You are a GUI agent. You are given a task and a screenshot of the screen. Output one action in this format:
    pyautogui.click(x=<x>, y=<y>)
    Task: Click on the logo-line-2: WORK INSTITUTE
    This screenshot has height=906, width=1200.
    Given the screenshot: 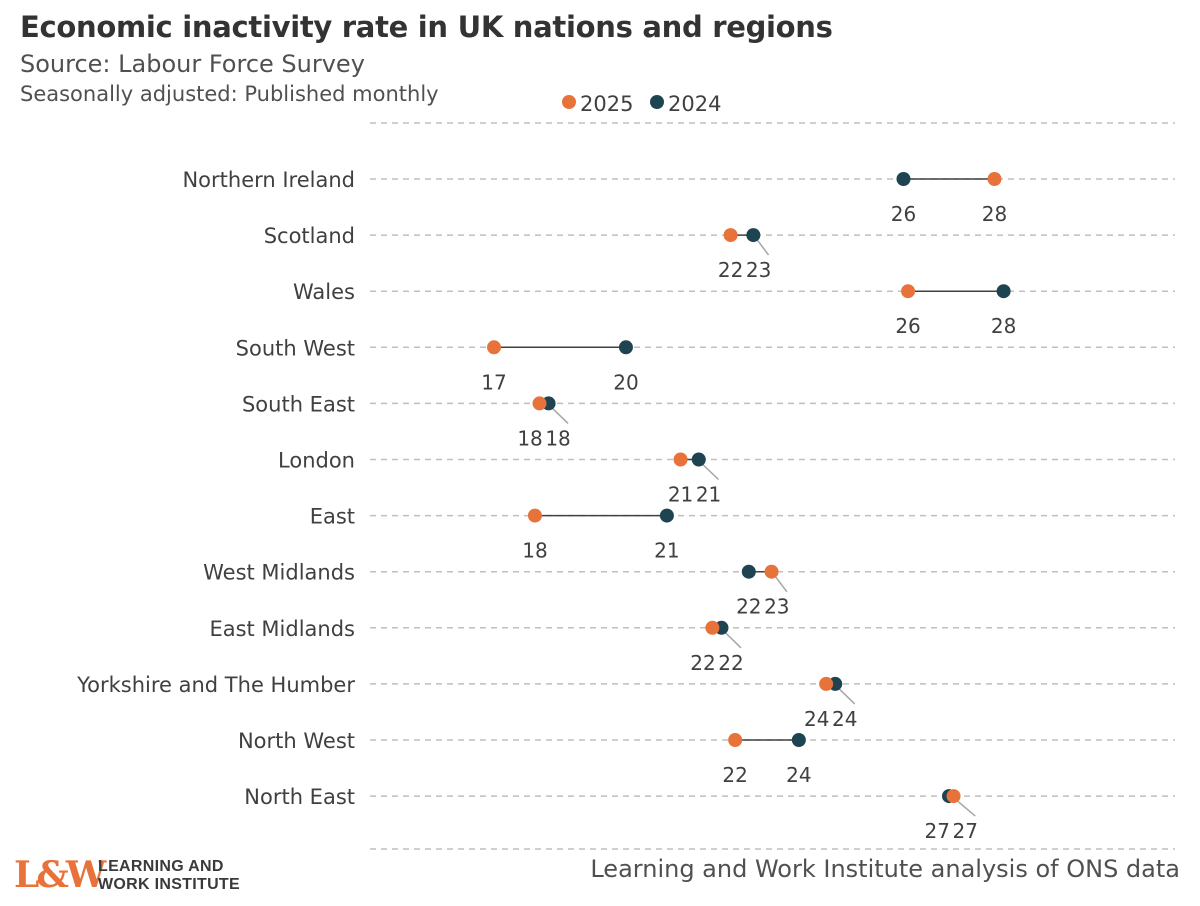 What is the action you would take?
    pyautogui.click(x=169, y=884)
    